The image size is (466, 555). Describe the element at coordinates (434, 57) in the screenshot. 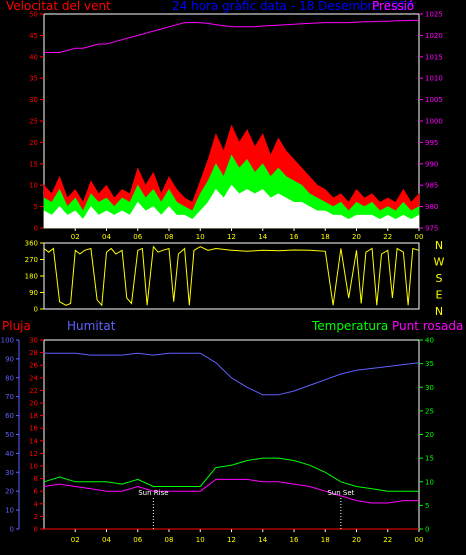

I see `pressure-tick-label: 1015` at that location.